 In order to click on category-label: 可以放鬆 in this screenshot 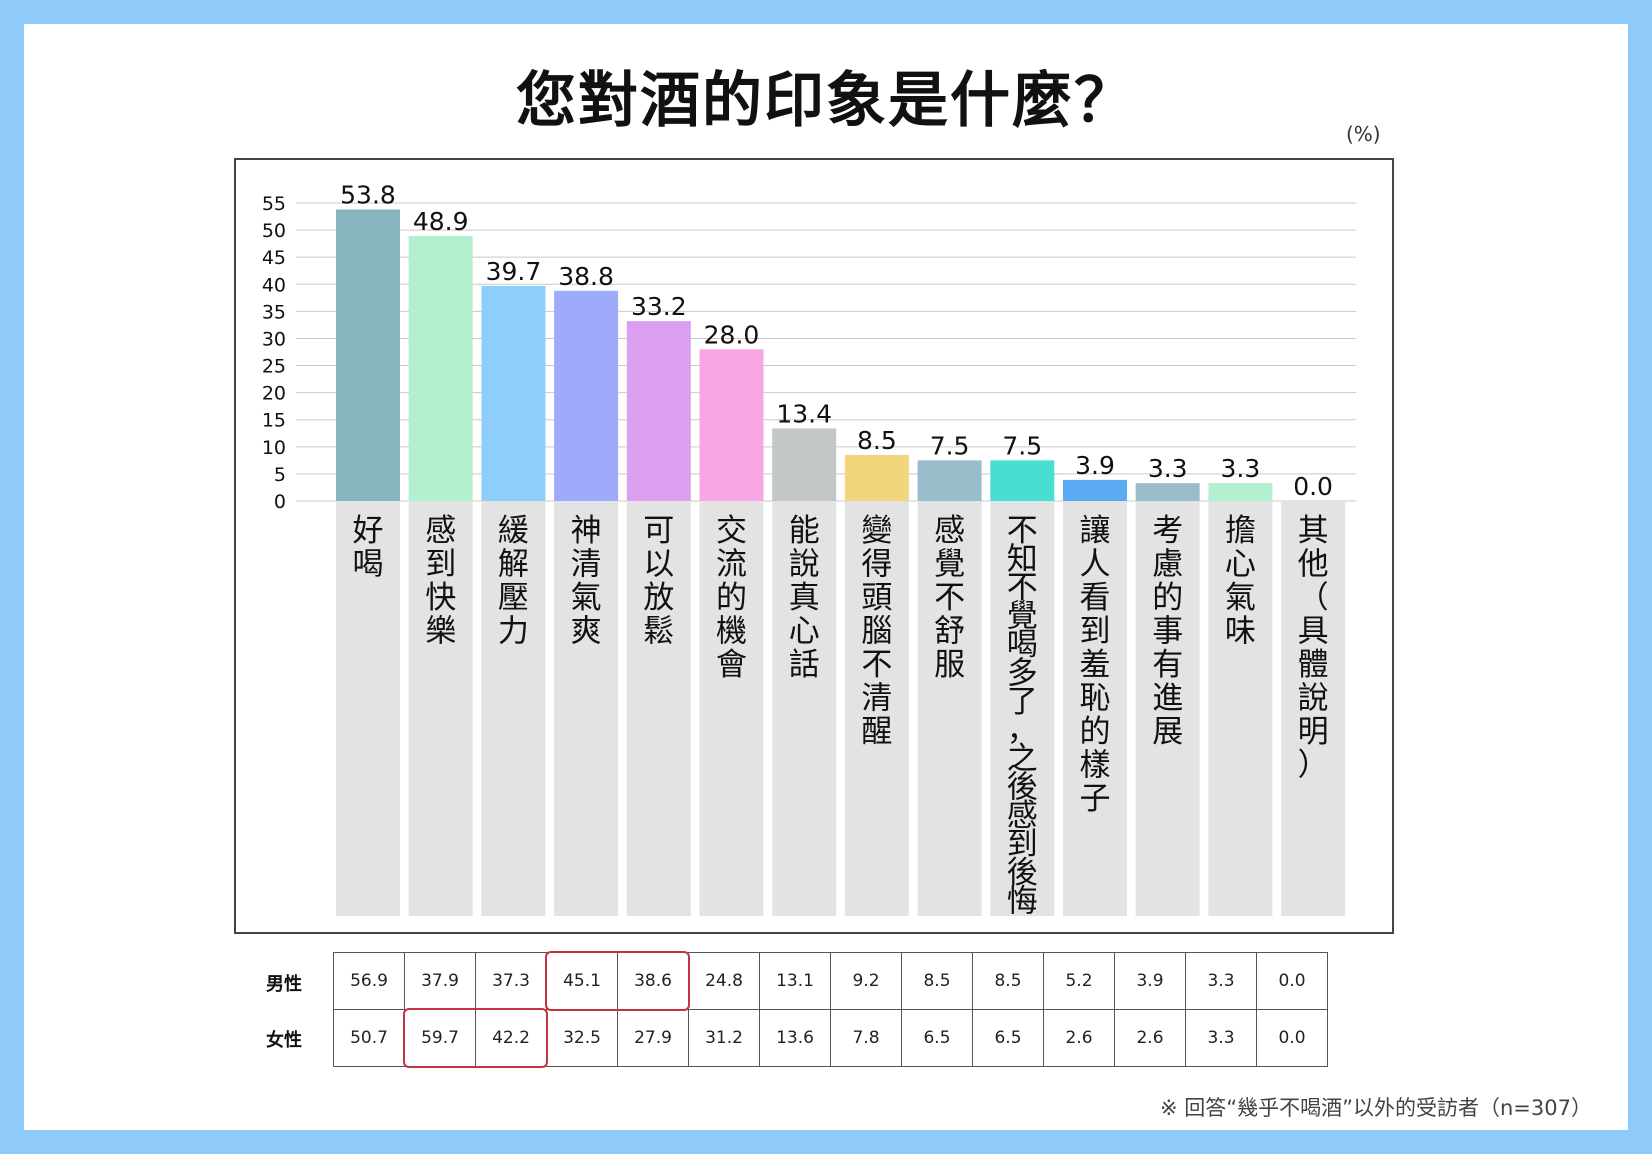, I will do `click(658, 581)`.